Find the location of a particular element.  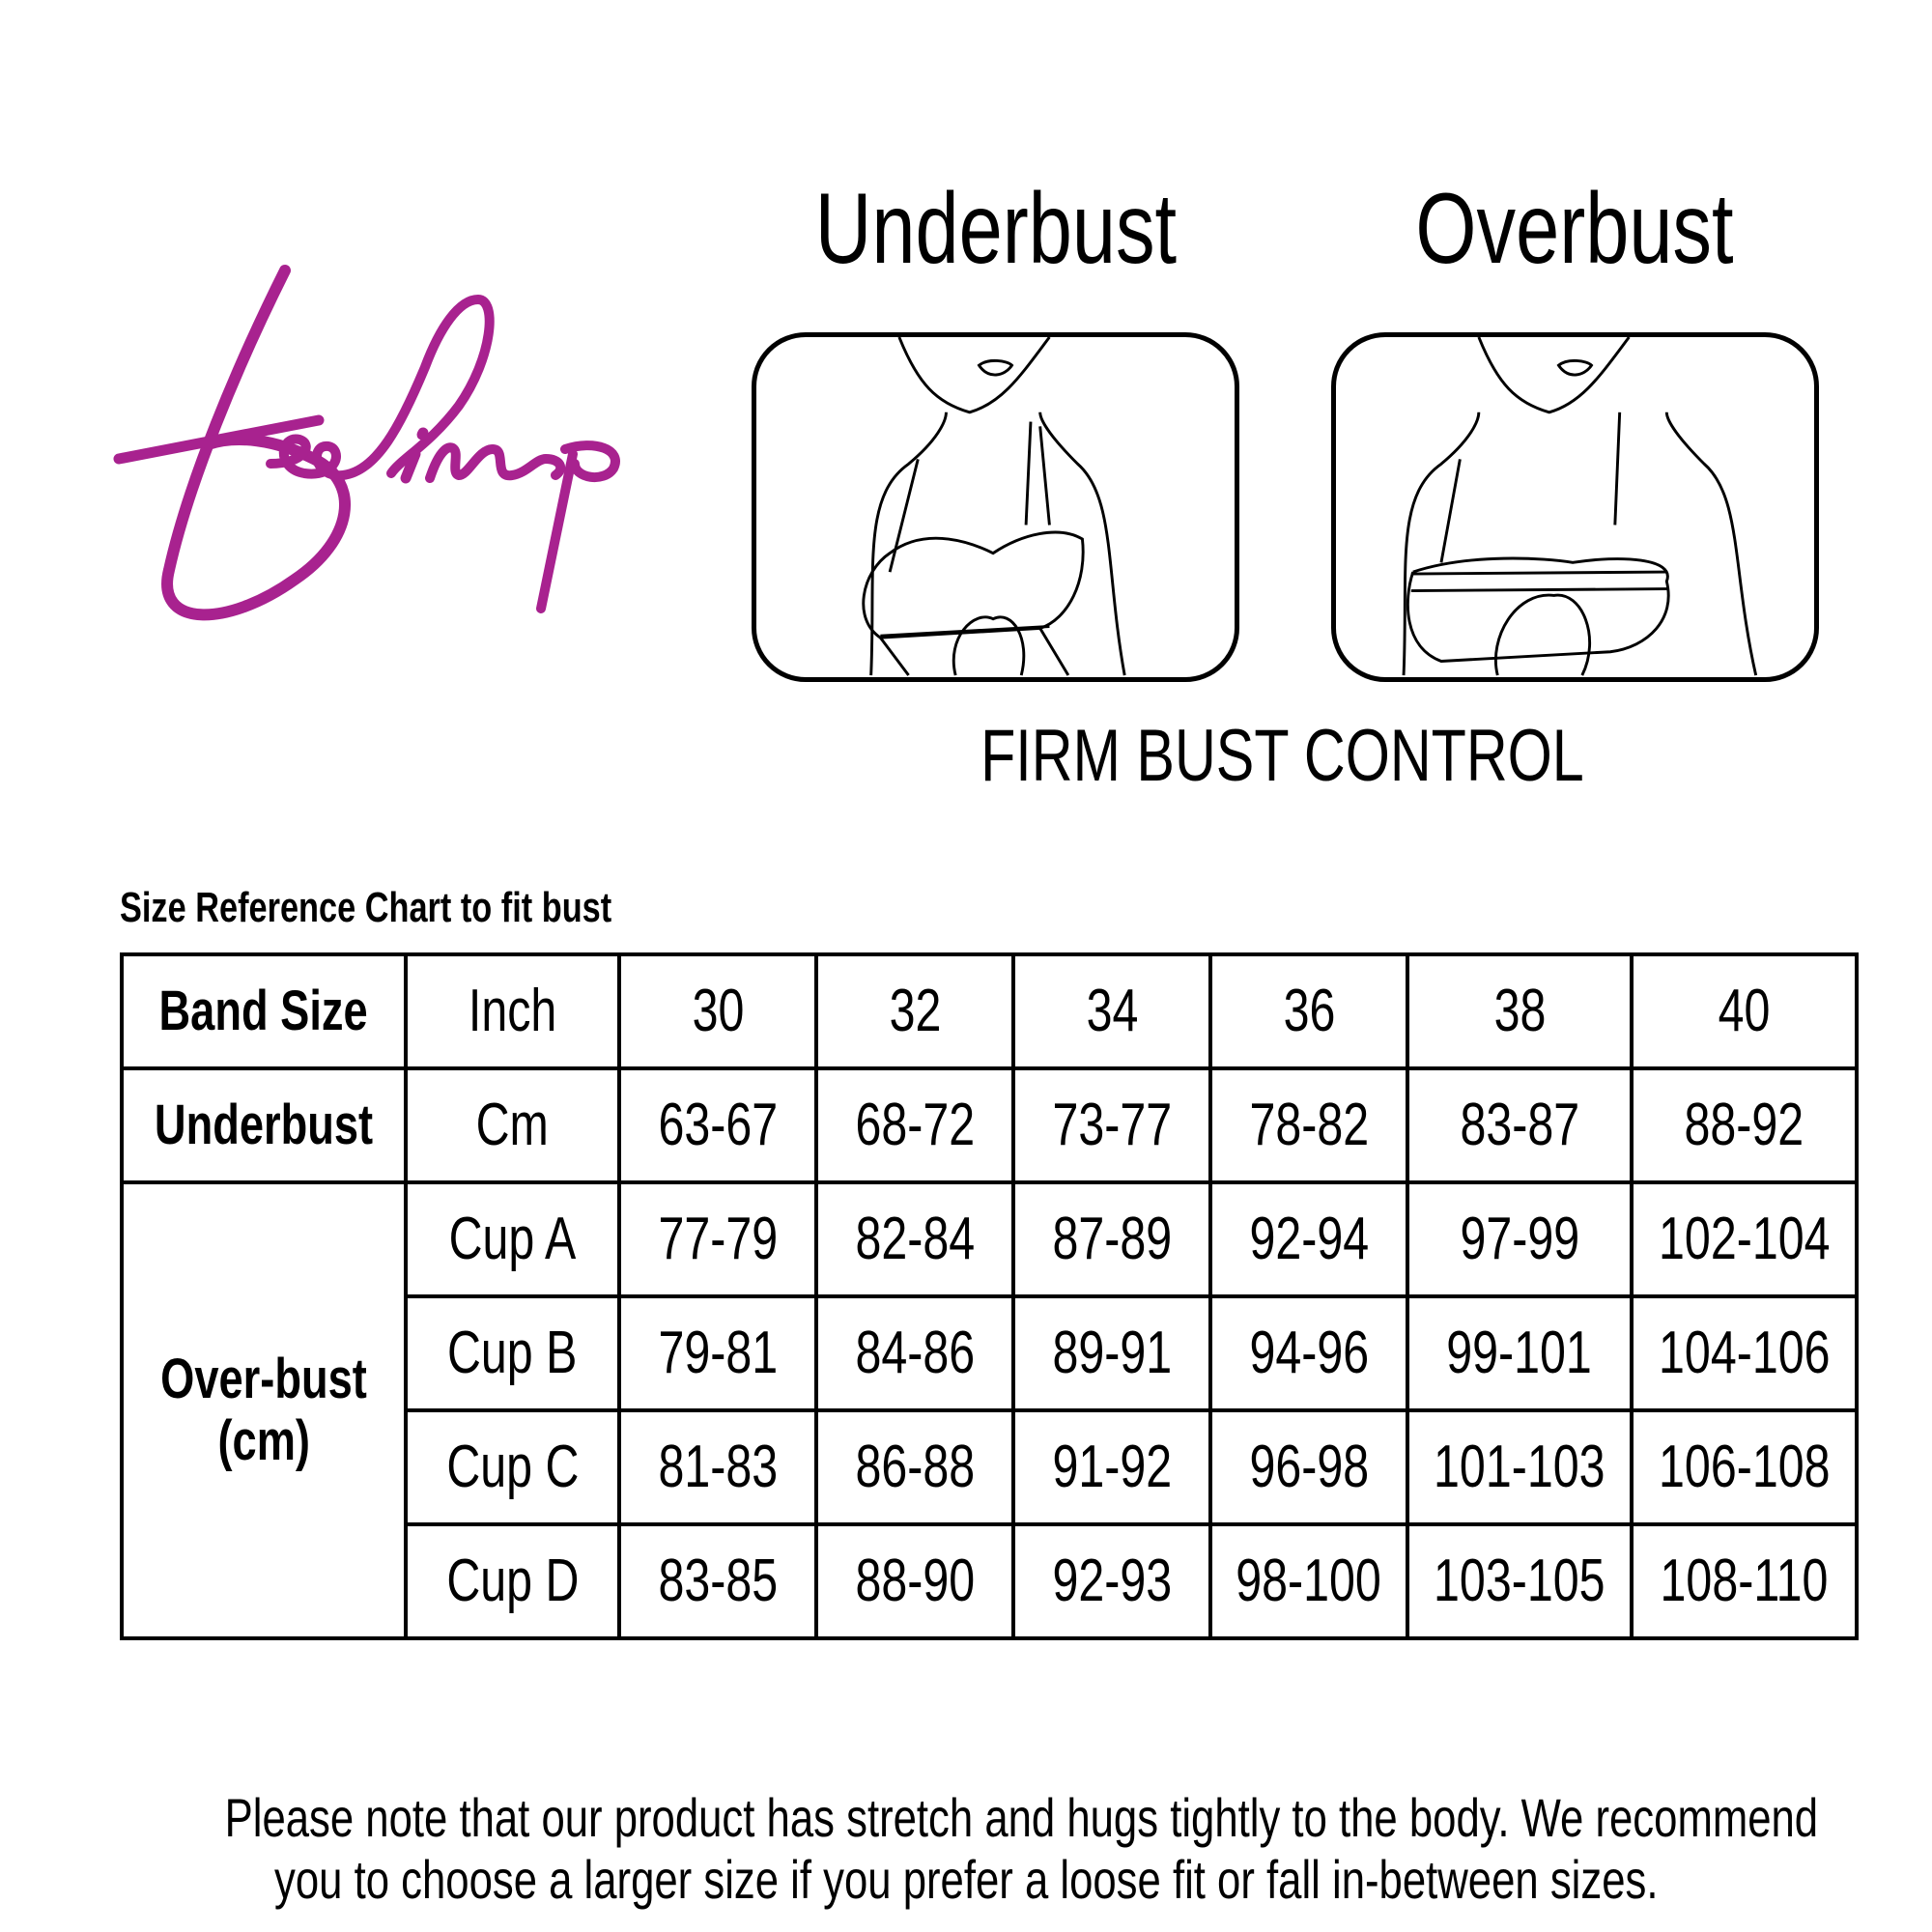

cell-value: 84-86 is located at coordinates (915, 1353).